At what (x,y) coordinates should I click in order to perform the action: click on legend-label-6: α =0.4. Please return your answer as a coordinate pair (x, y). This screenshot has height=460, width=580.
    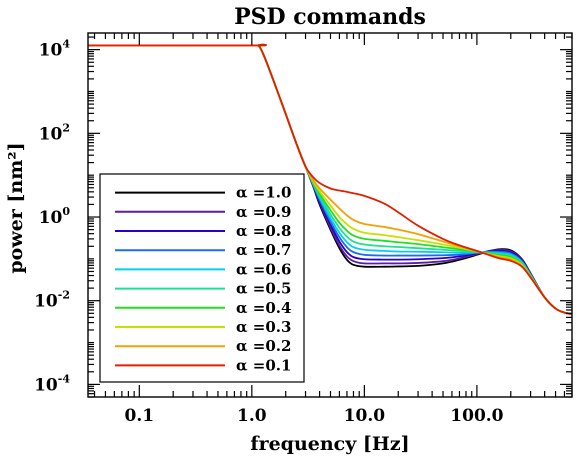
    Looking at the image, I should click on (263, 308).